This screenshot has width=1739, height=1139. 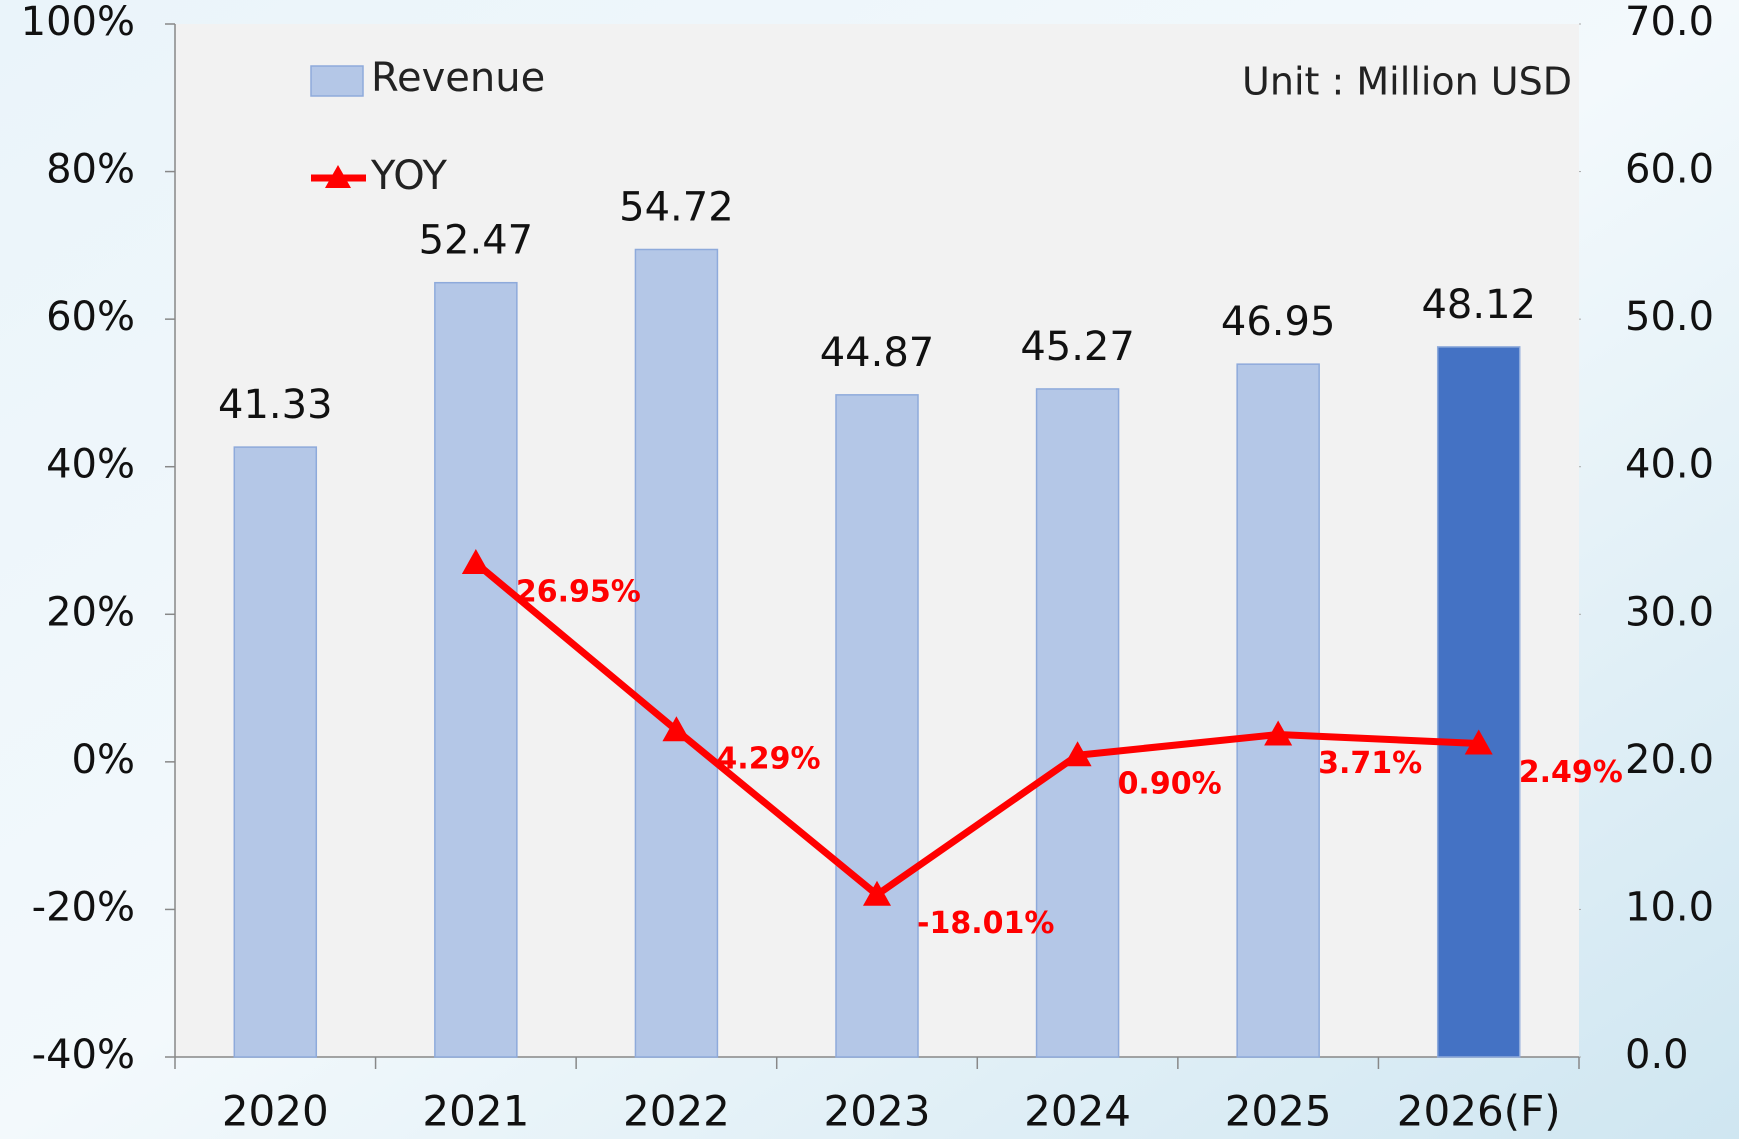 What do you see at coordinates (1669, 317) in the screenshot?
I see `y2-tick-label: 50.0` at bounding box center [1669, 317].